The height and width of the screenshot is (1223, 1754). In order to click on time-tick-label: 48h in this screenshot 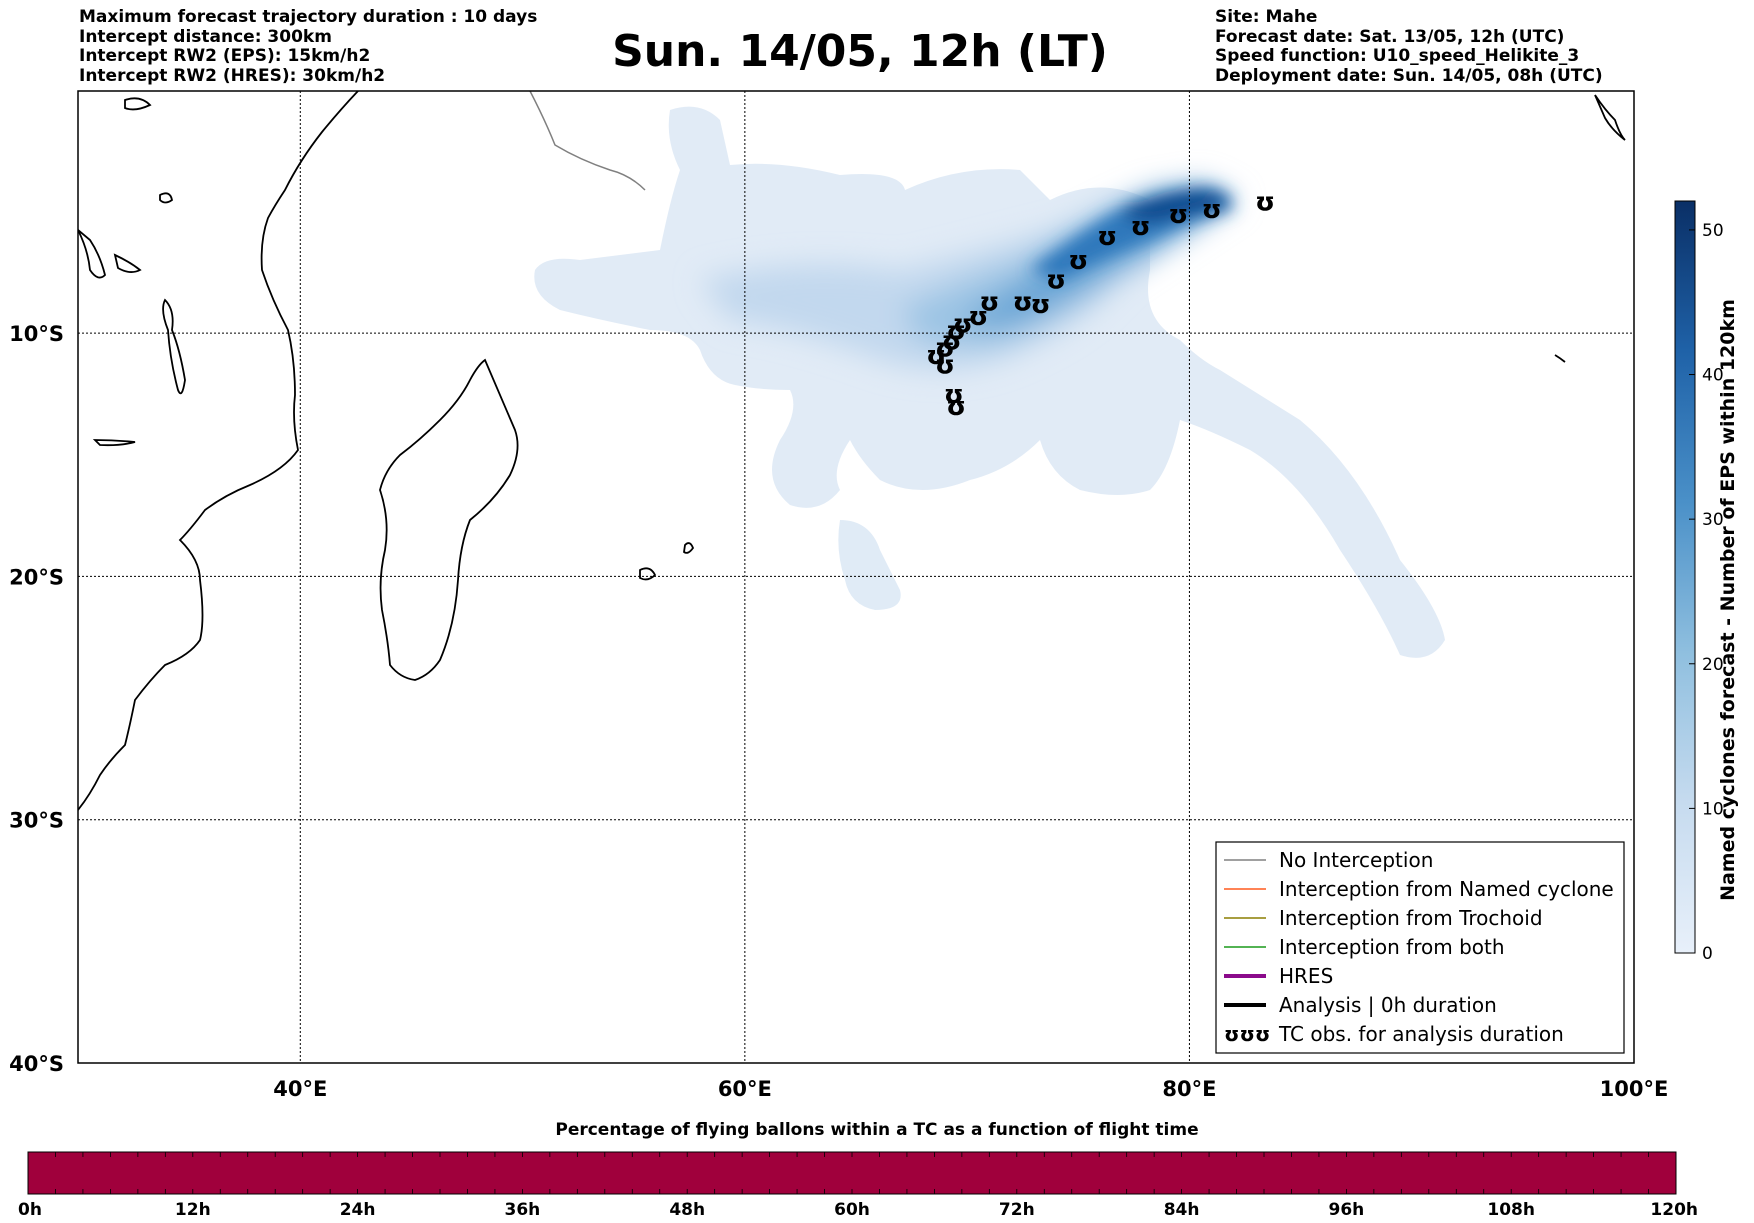, I will do `click(687, 1210)`.